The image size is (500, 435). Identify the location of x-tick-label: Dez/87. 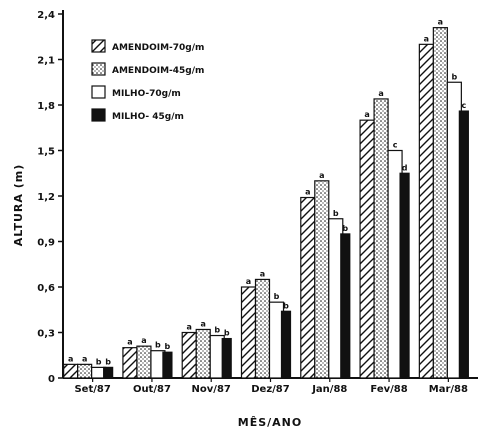
(270, 389).